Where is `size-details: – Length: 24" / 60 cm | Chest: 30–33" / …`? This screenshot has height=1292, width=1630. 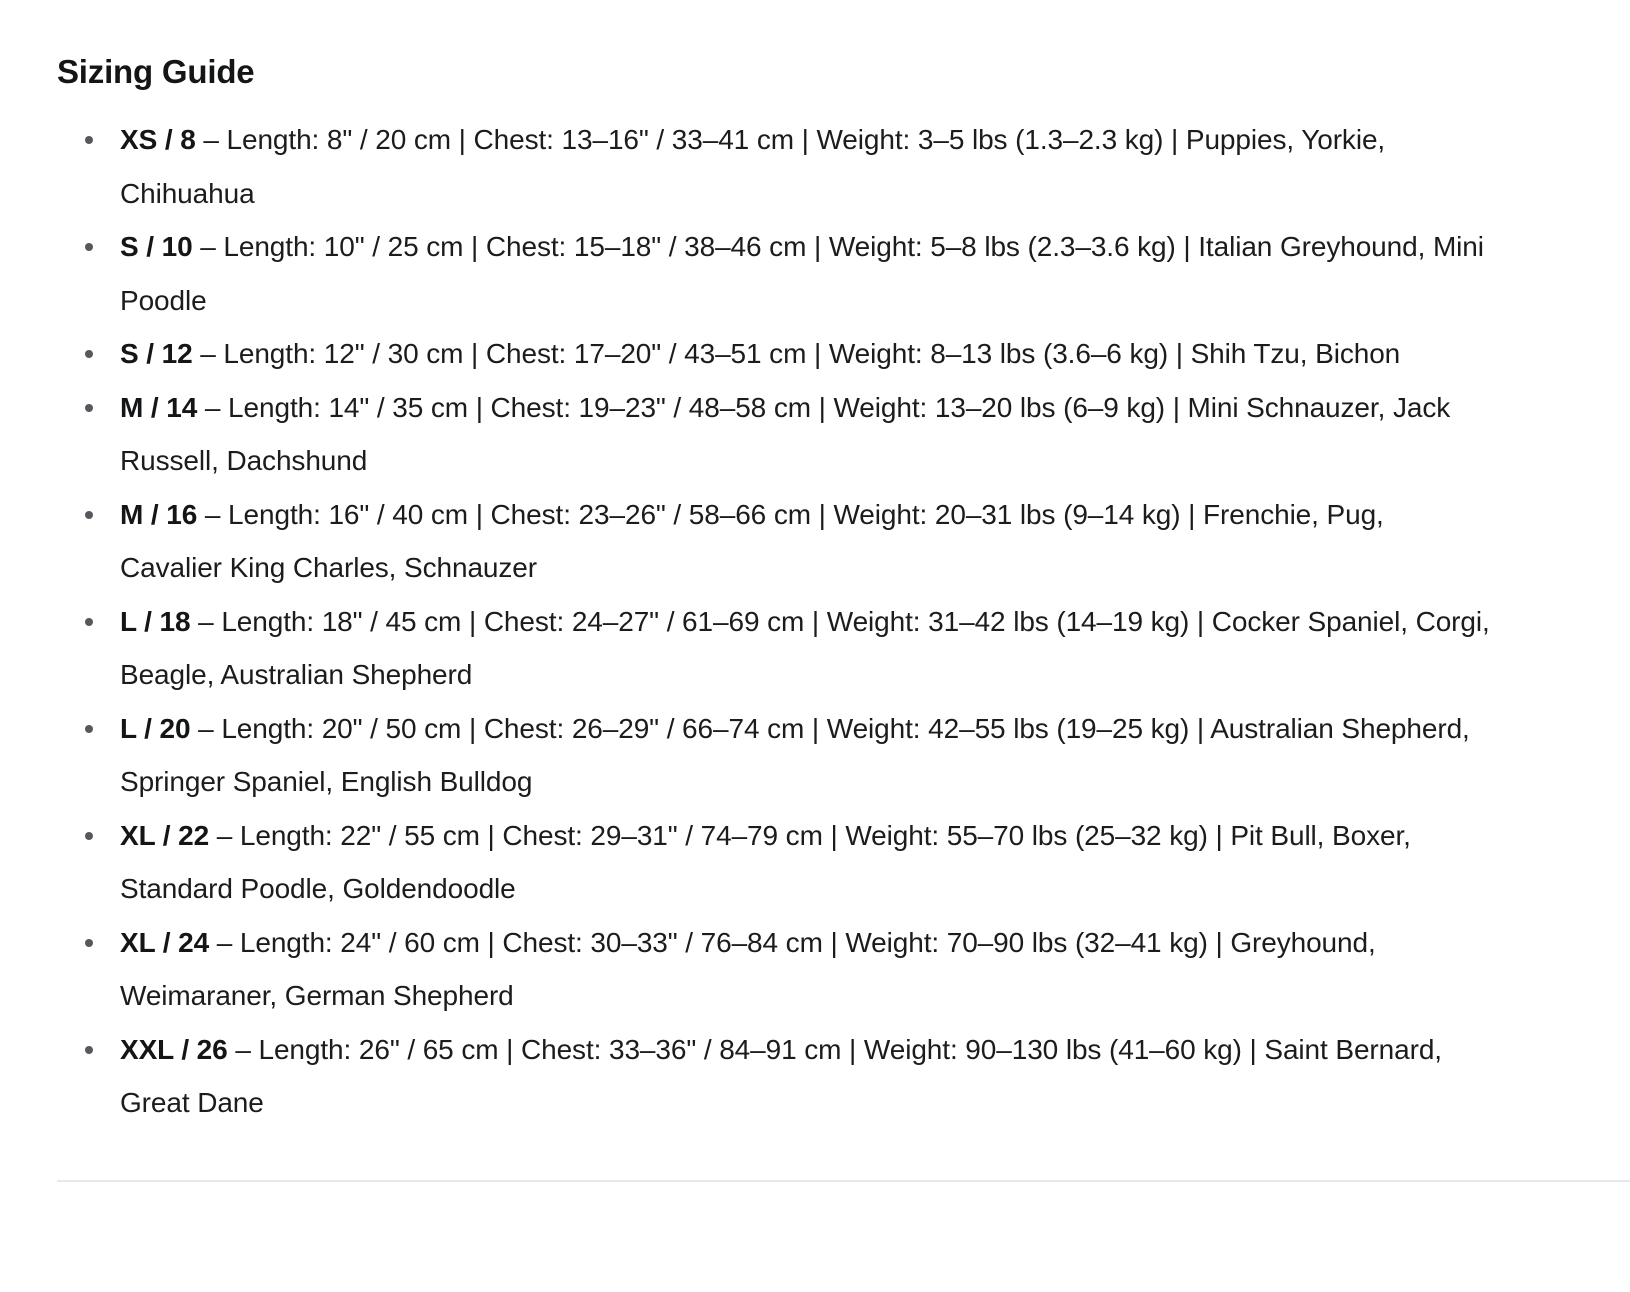
size-details: – Length: 24" / 60 cm | Chest: 30–33" / … is located at coordinates (748, 969).